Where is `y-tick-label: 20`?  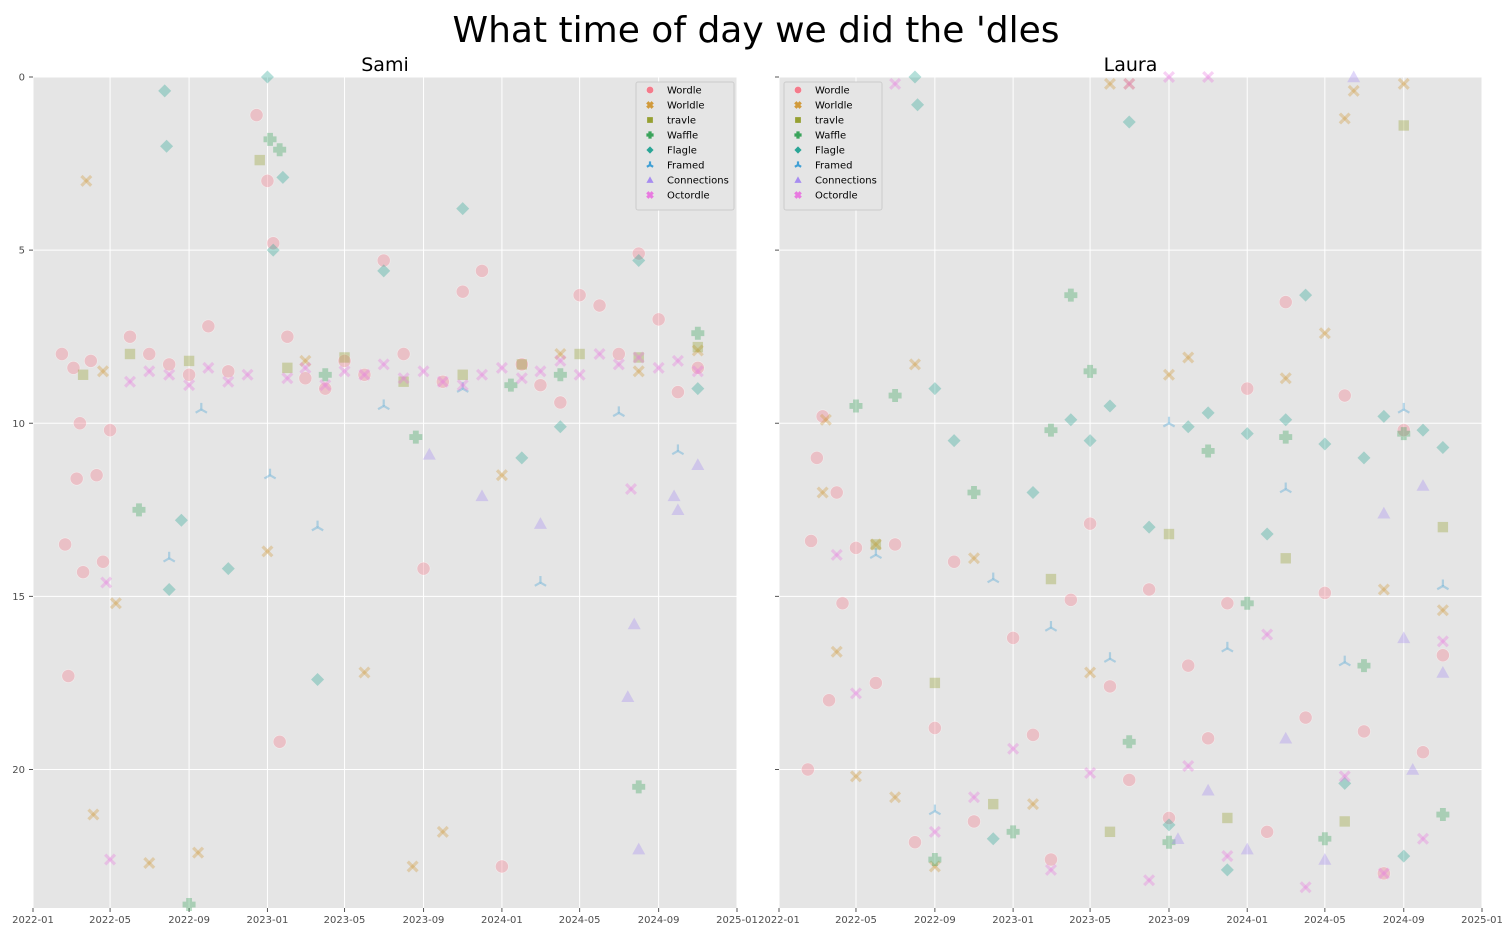
y-tick-label: 20 is located at coordinates (18, 770).